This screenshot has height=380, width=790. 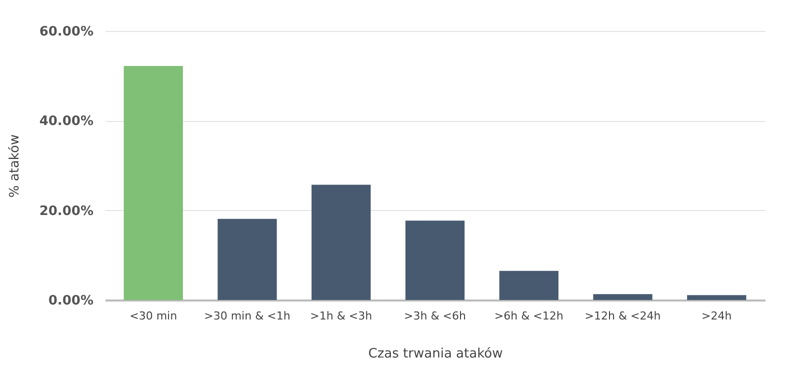 I want to click on x-tick-label: >12h & <24h, so click(x=622, y=316).